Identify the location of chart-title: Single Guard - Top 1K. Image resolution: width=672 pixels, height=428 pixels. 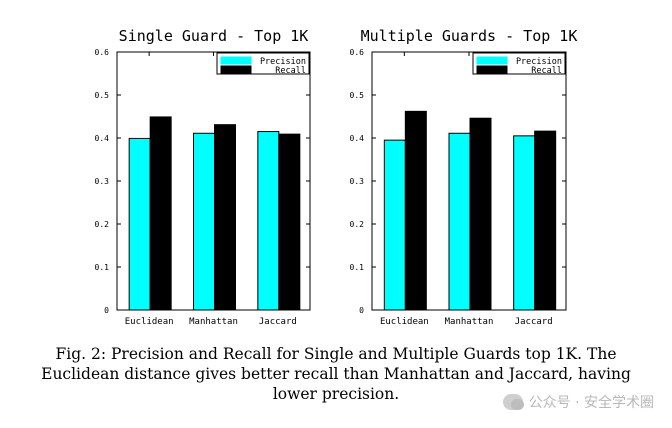
(214, 36).